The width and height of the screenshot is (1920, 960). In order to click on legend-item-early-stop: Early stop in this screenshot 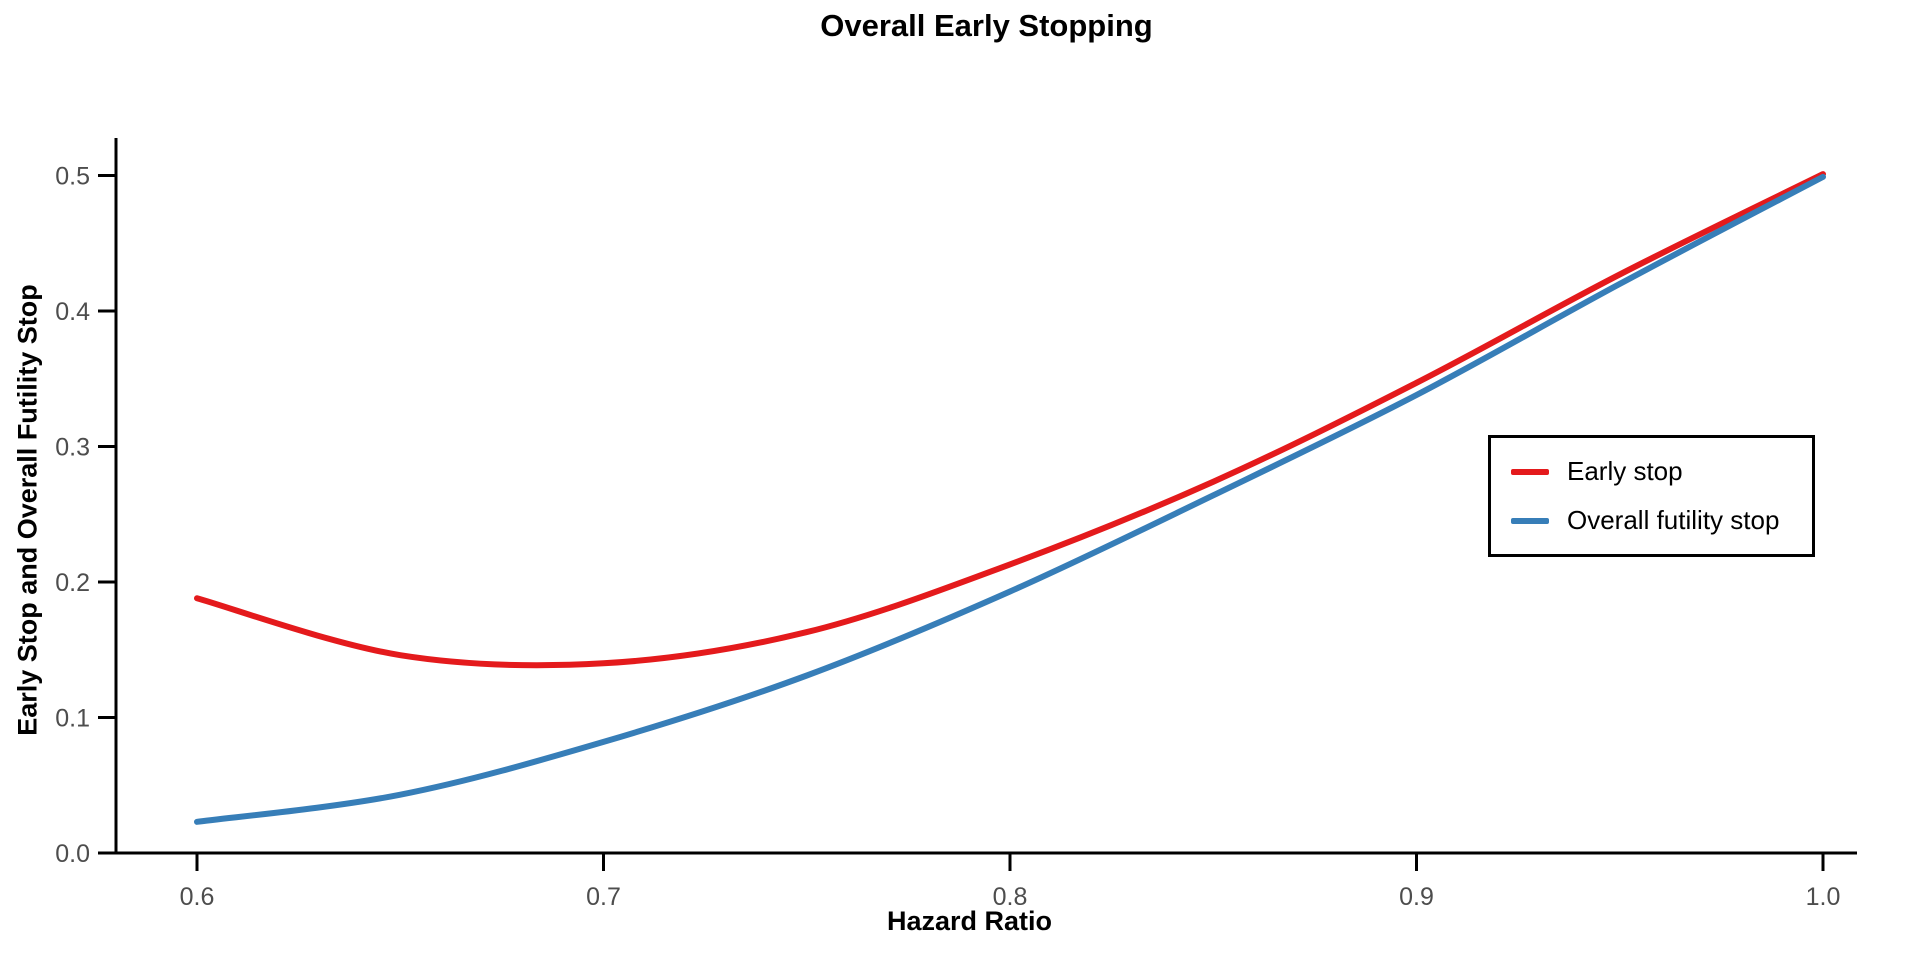, I will do `click(1661, 471)`.